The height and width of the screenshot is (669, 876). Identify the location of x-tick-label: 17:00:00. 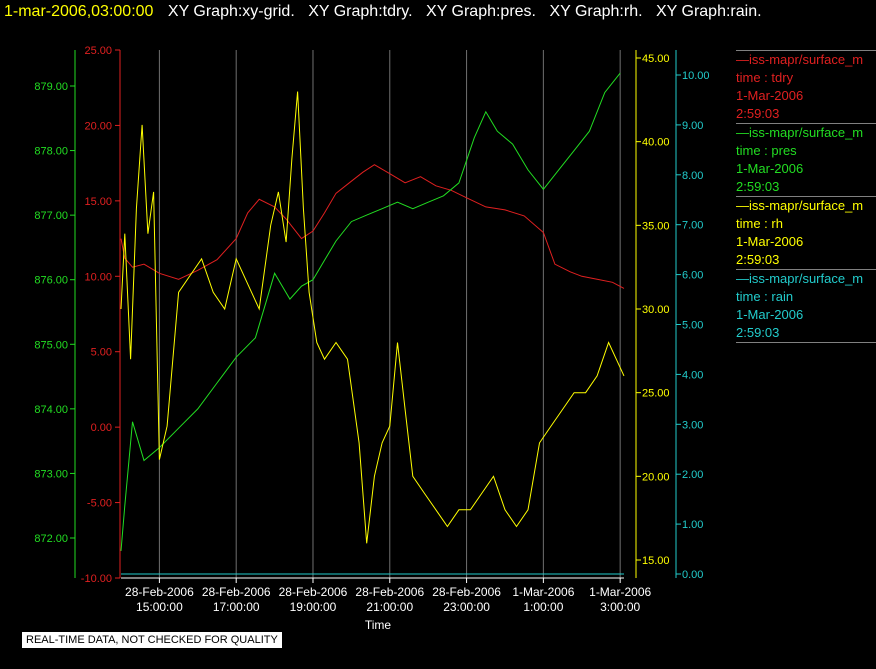
(236, 607).